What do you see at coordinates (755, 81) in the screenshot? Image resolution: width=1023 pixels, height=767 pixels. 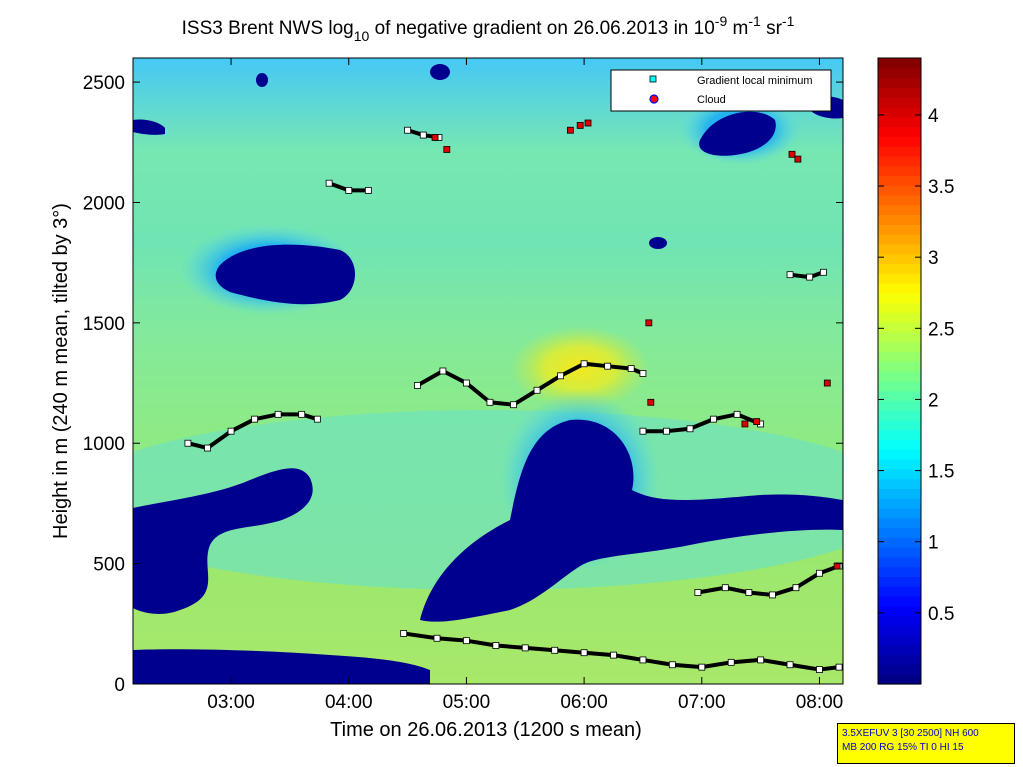 I see `legend-label-gradient-minimum: Gradient local minimum` at bounding box center [755, 81].